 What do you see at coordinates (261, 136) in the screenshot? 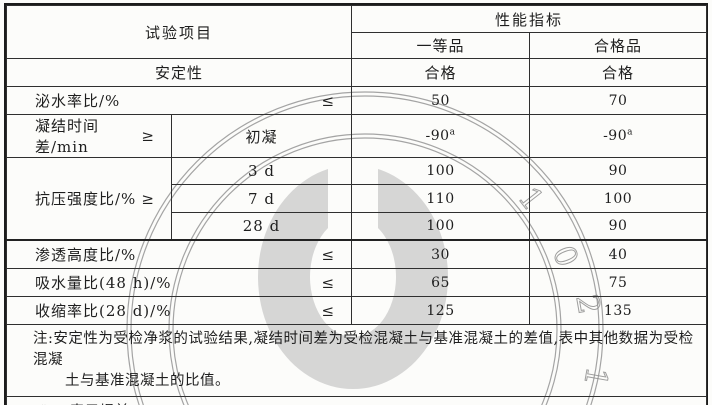
I see `setting-sub: 初凝` at bounding box center [261, 136].